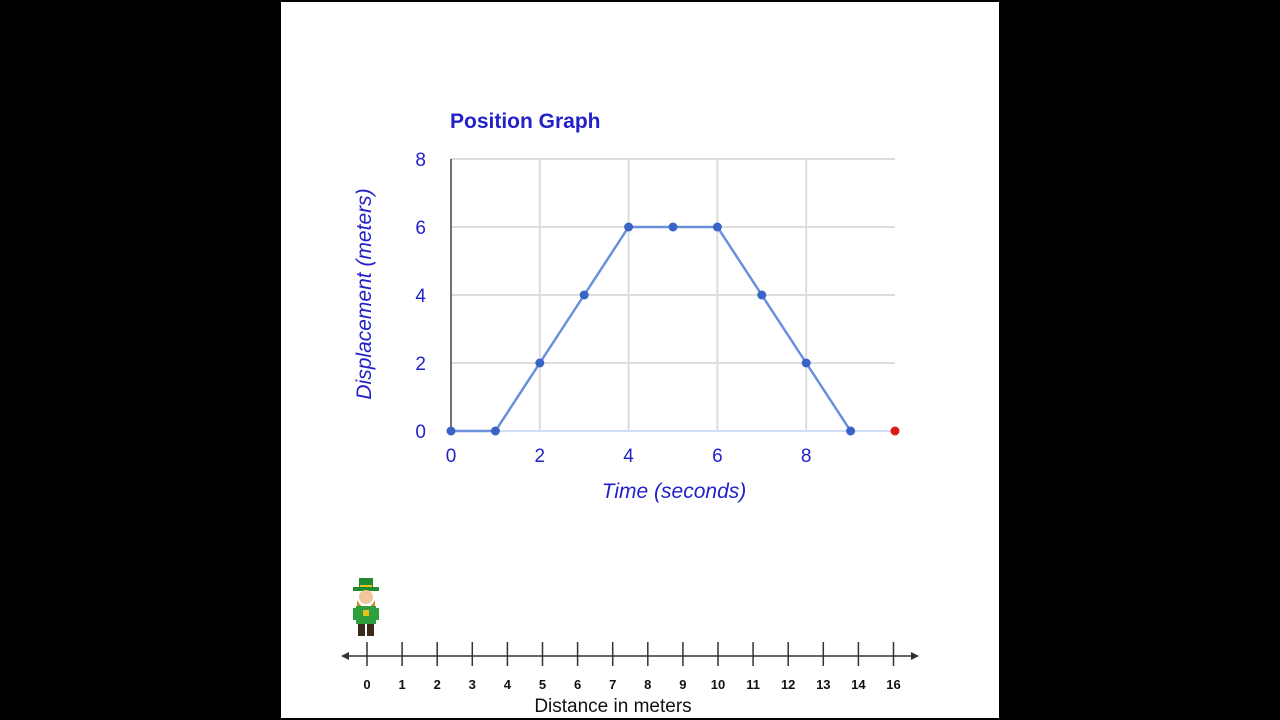 The width and height of the screenshot is (1280, 720). Describe the element at coordinates (893, 684) in the screenshot. I see `number-line-tick-label: 16` at that location.